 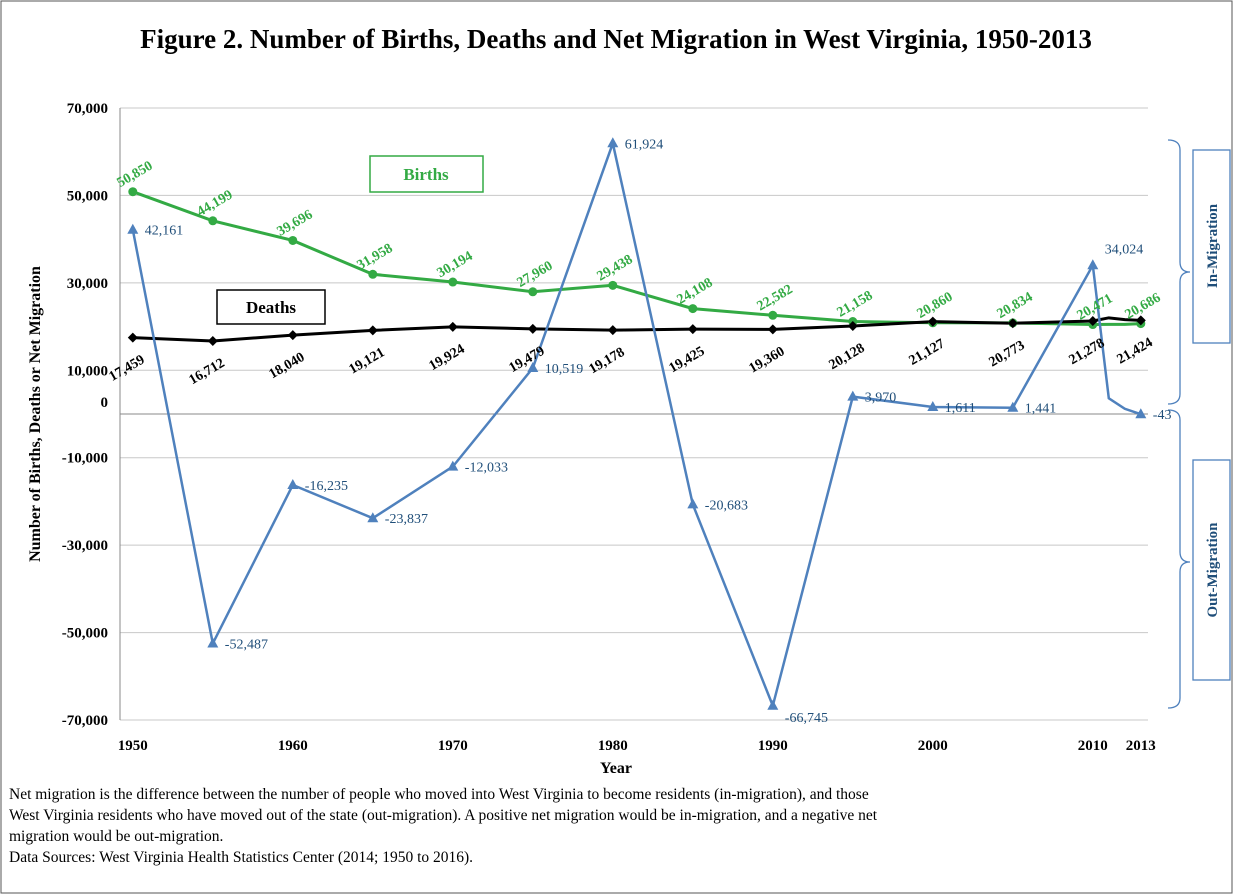 I want to click on x-tick-label: 1960, so click(x=293, y=746).